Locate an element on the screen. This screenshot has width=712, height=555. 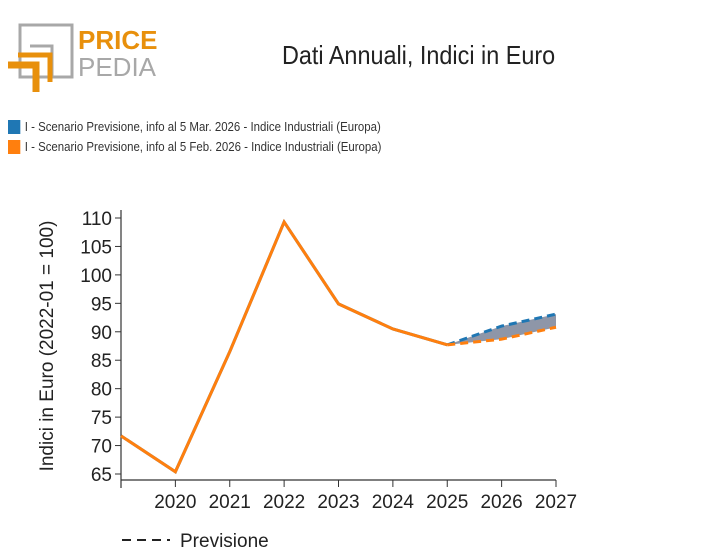
y-tick-label: 85 is located at coordinates (101, 361).